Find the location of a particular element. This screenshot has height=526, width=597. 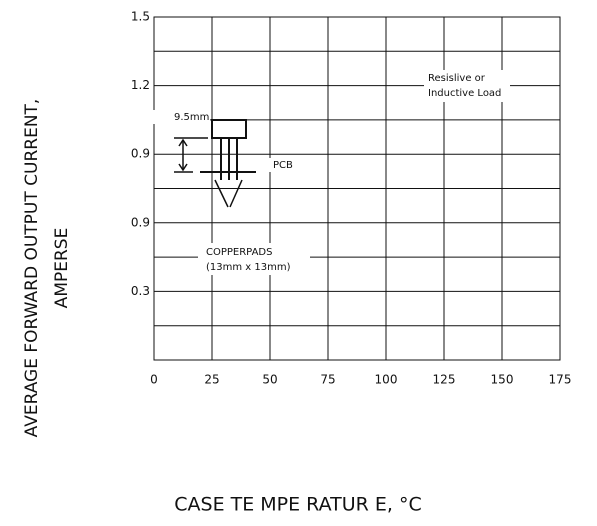

x-axis-label: CASE TE MPE RATUR E, °C is located at coordinates (297, 505).